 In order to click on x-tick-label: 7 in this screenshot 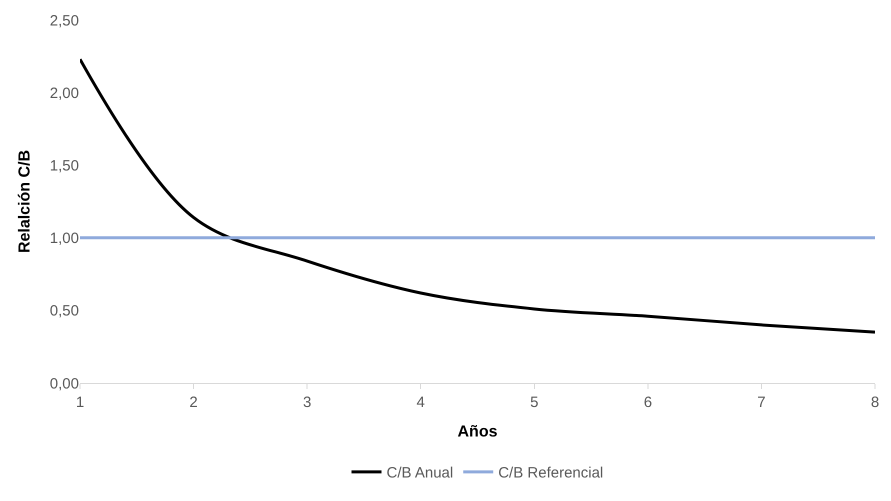, I will do `click(761, 402)`.